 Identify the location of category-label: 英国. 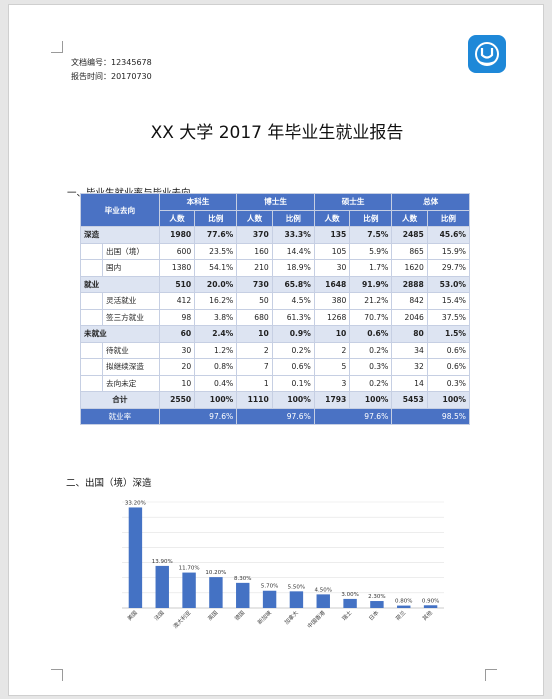
(213, 615).